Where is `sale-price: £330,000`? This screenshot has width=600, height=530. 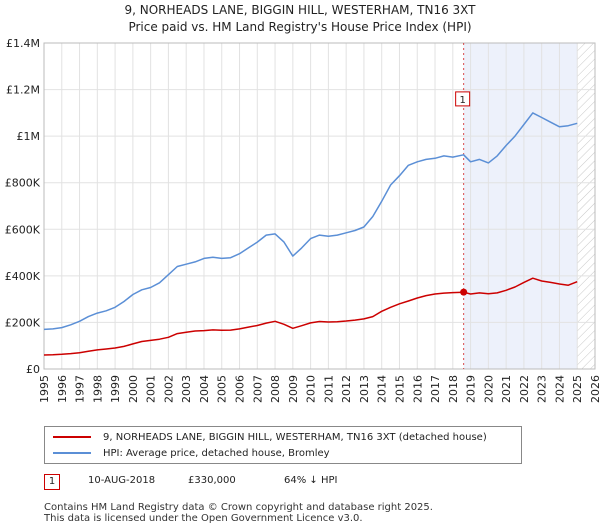 sale-price: £330,000 is located at coordinates (212, 480).